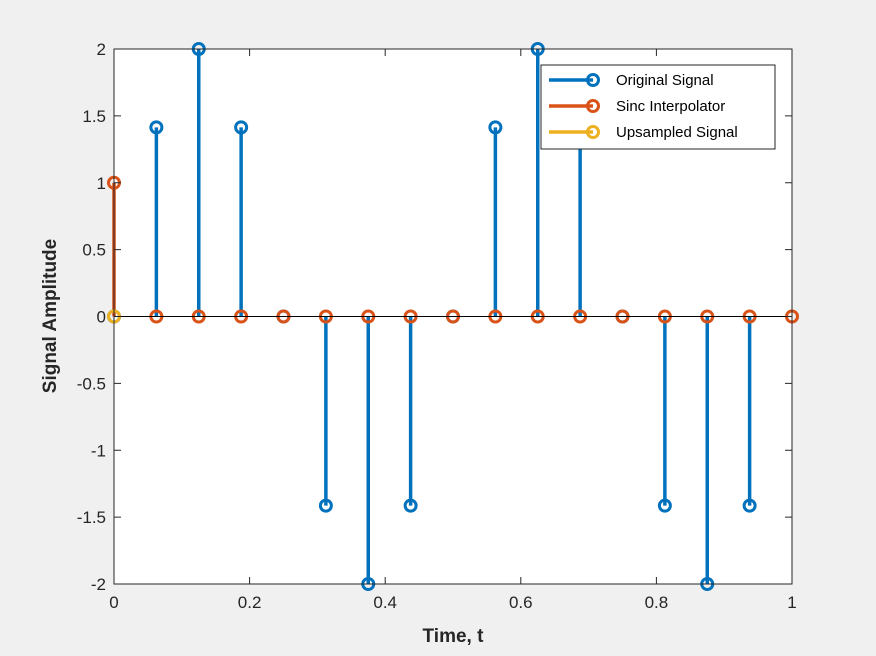 The height and width of the screenshot is (656, 876). What do you see at coordinates (91, 383) in the screenshot?
I see `y-tick-label: -0.5` at bounding box center [91, 383].